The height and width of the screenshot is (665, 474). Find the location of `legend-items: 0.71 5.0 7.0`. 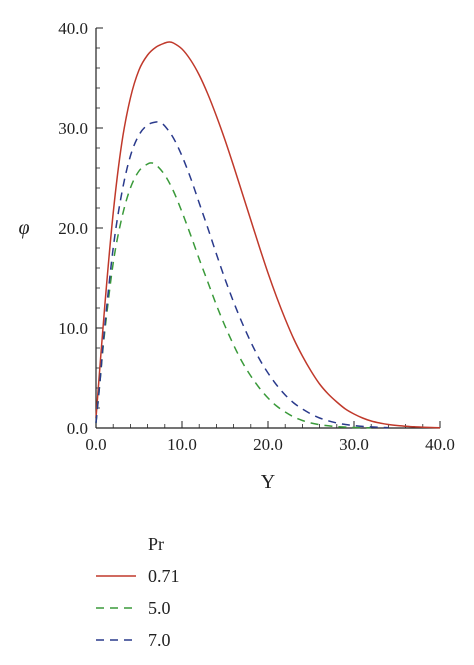

legend-items: 0.71 5.0 7.0 is located at coordinates (138, 608).